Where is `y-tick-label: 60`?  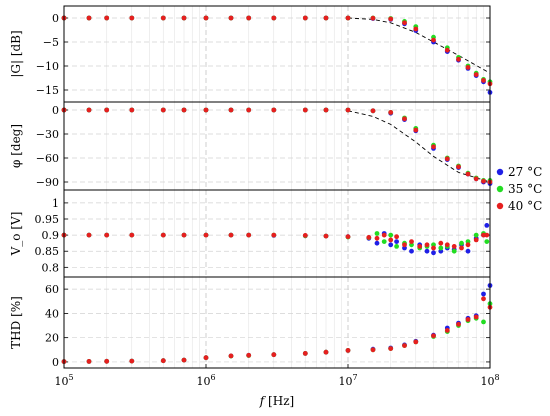 y-tick-label: 60 is located at coordinates (52, 289).